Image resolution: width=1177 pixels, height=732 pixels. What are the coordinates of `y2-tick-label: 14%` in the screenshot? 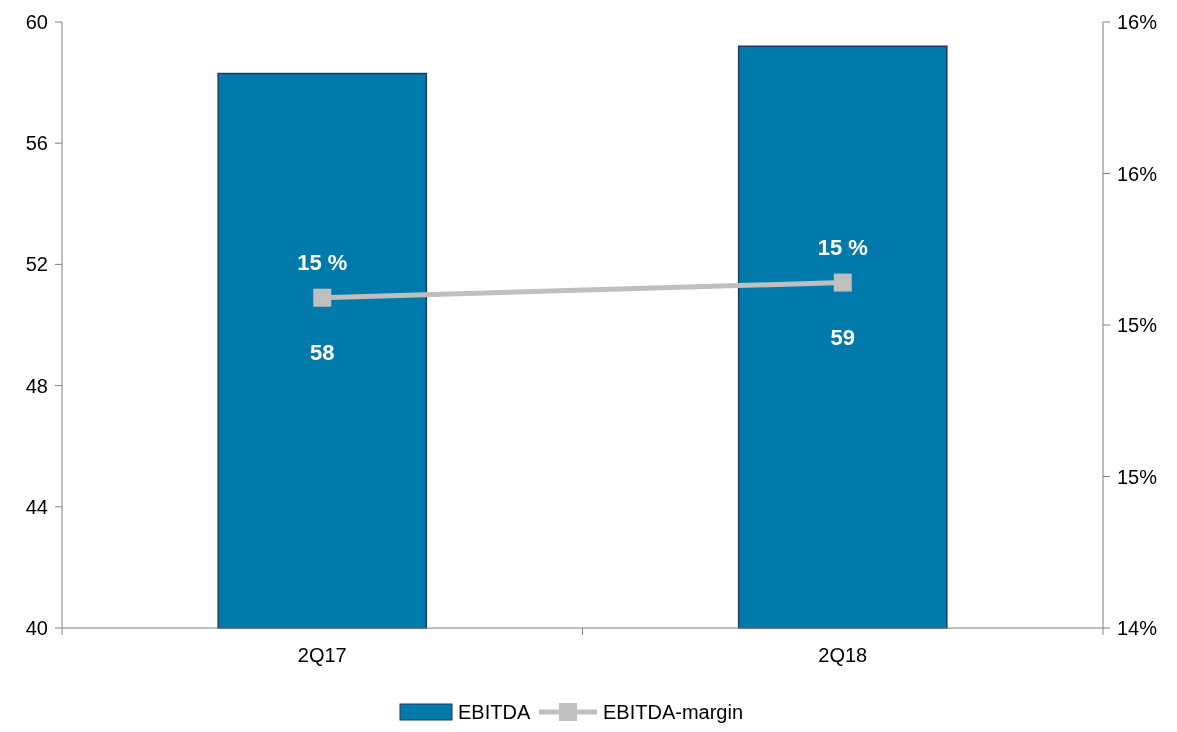 It's located at (1137, 628).